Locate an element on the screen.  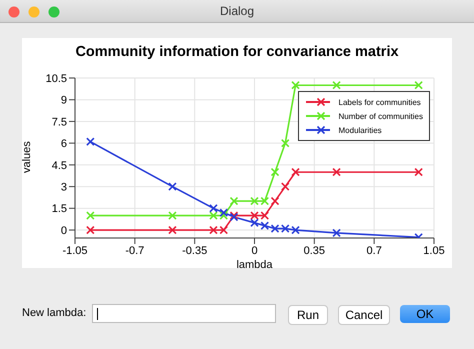
x-tick-label: 1.05 is located at coordinates (434, 250).